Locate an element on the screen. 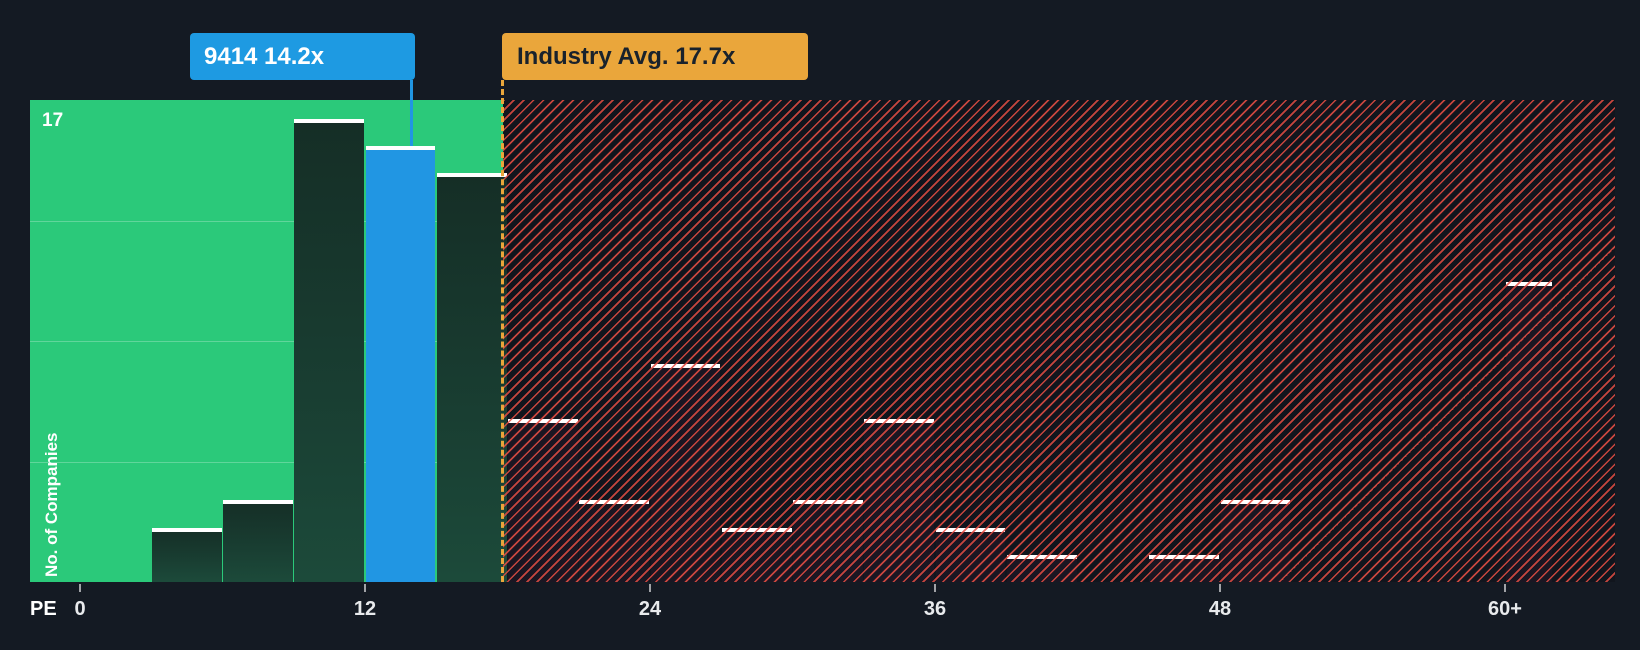 The image size is (1640, 650). x-tick-label-24: 24 is located at coordinates (650, 609).